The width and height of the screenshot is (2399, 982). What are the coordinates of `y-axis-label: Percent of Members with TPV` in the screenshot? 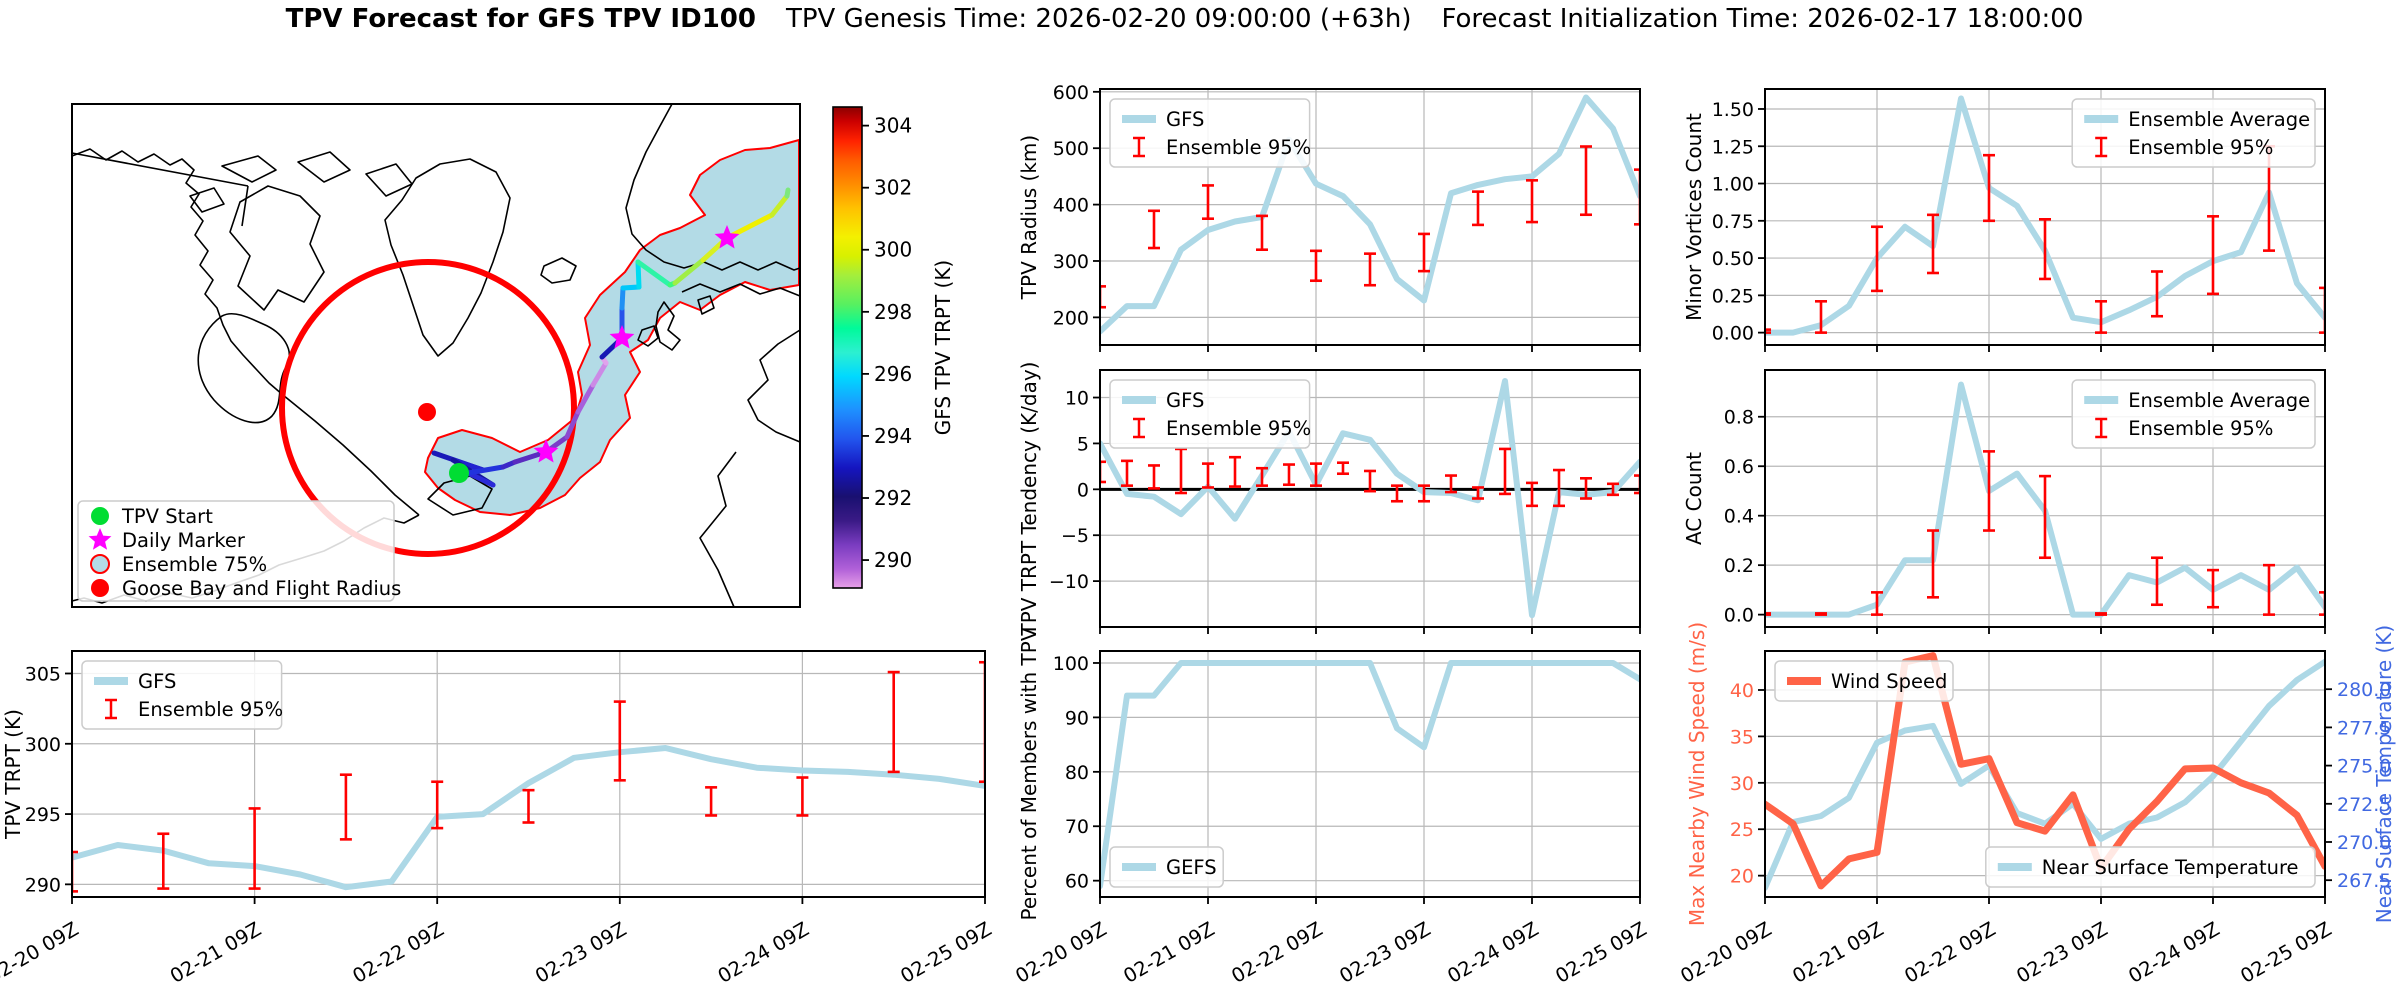 It's located at (1029, 773).